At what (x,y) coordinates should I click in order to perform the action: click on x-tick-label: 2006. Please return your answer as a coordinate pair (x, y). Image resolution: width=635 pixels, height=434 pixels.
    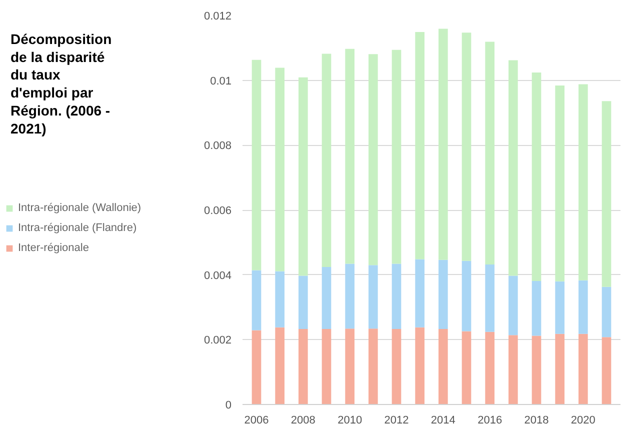
    Looking at the image, I should click on (256, 420).